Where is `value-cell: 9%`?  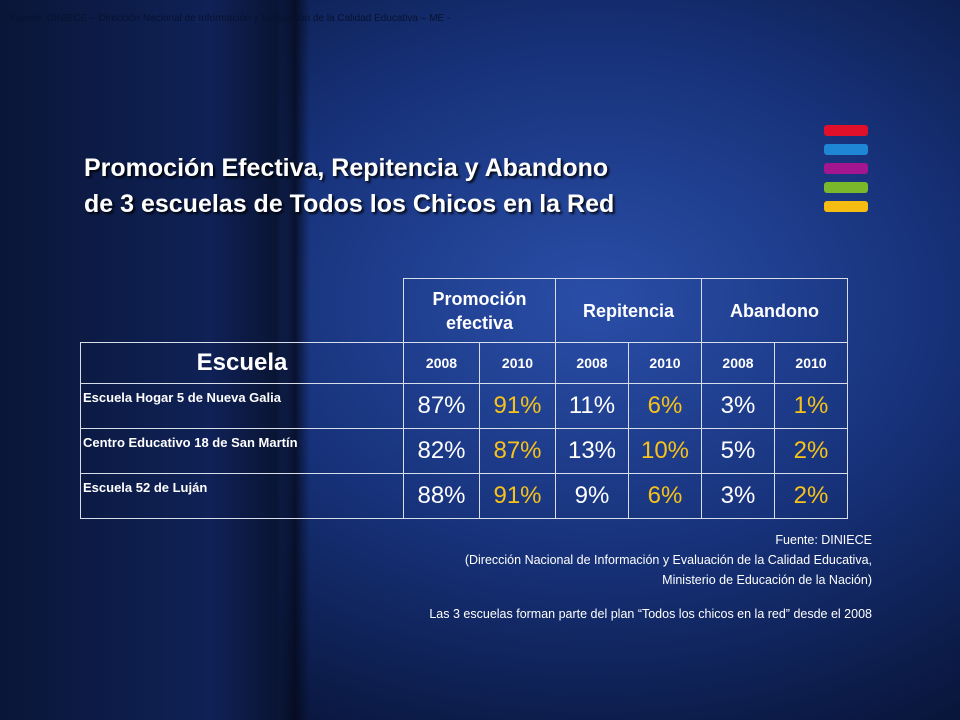 value-cell: 9% is located at coordinates (592, 496).